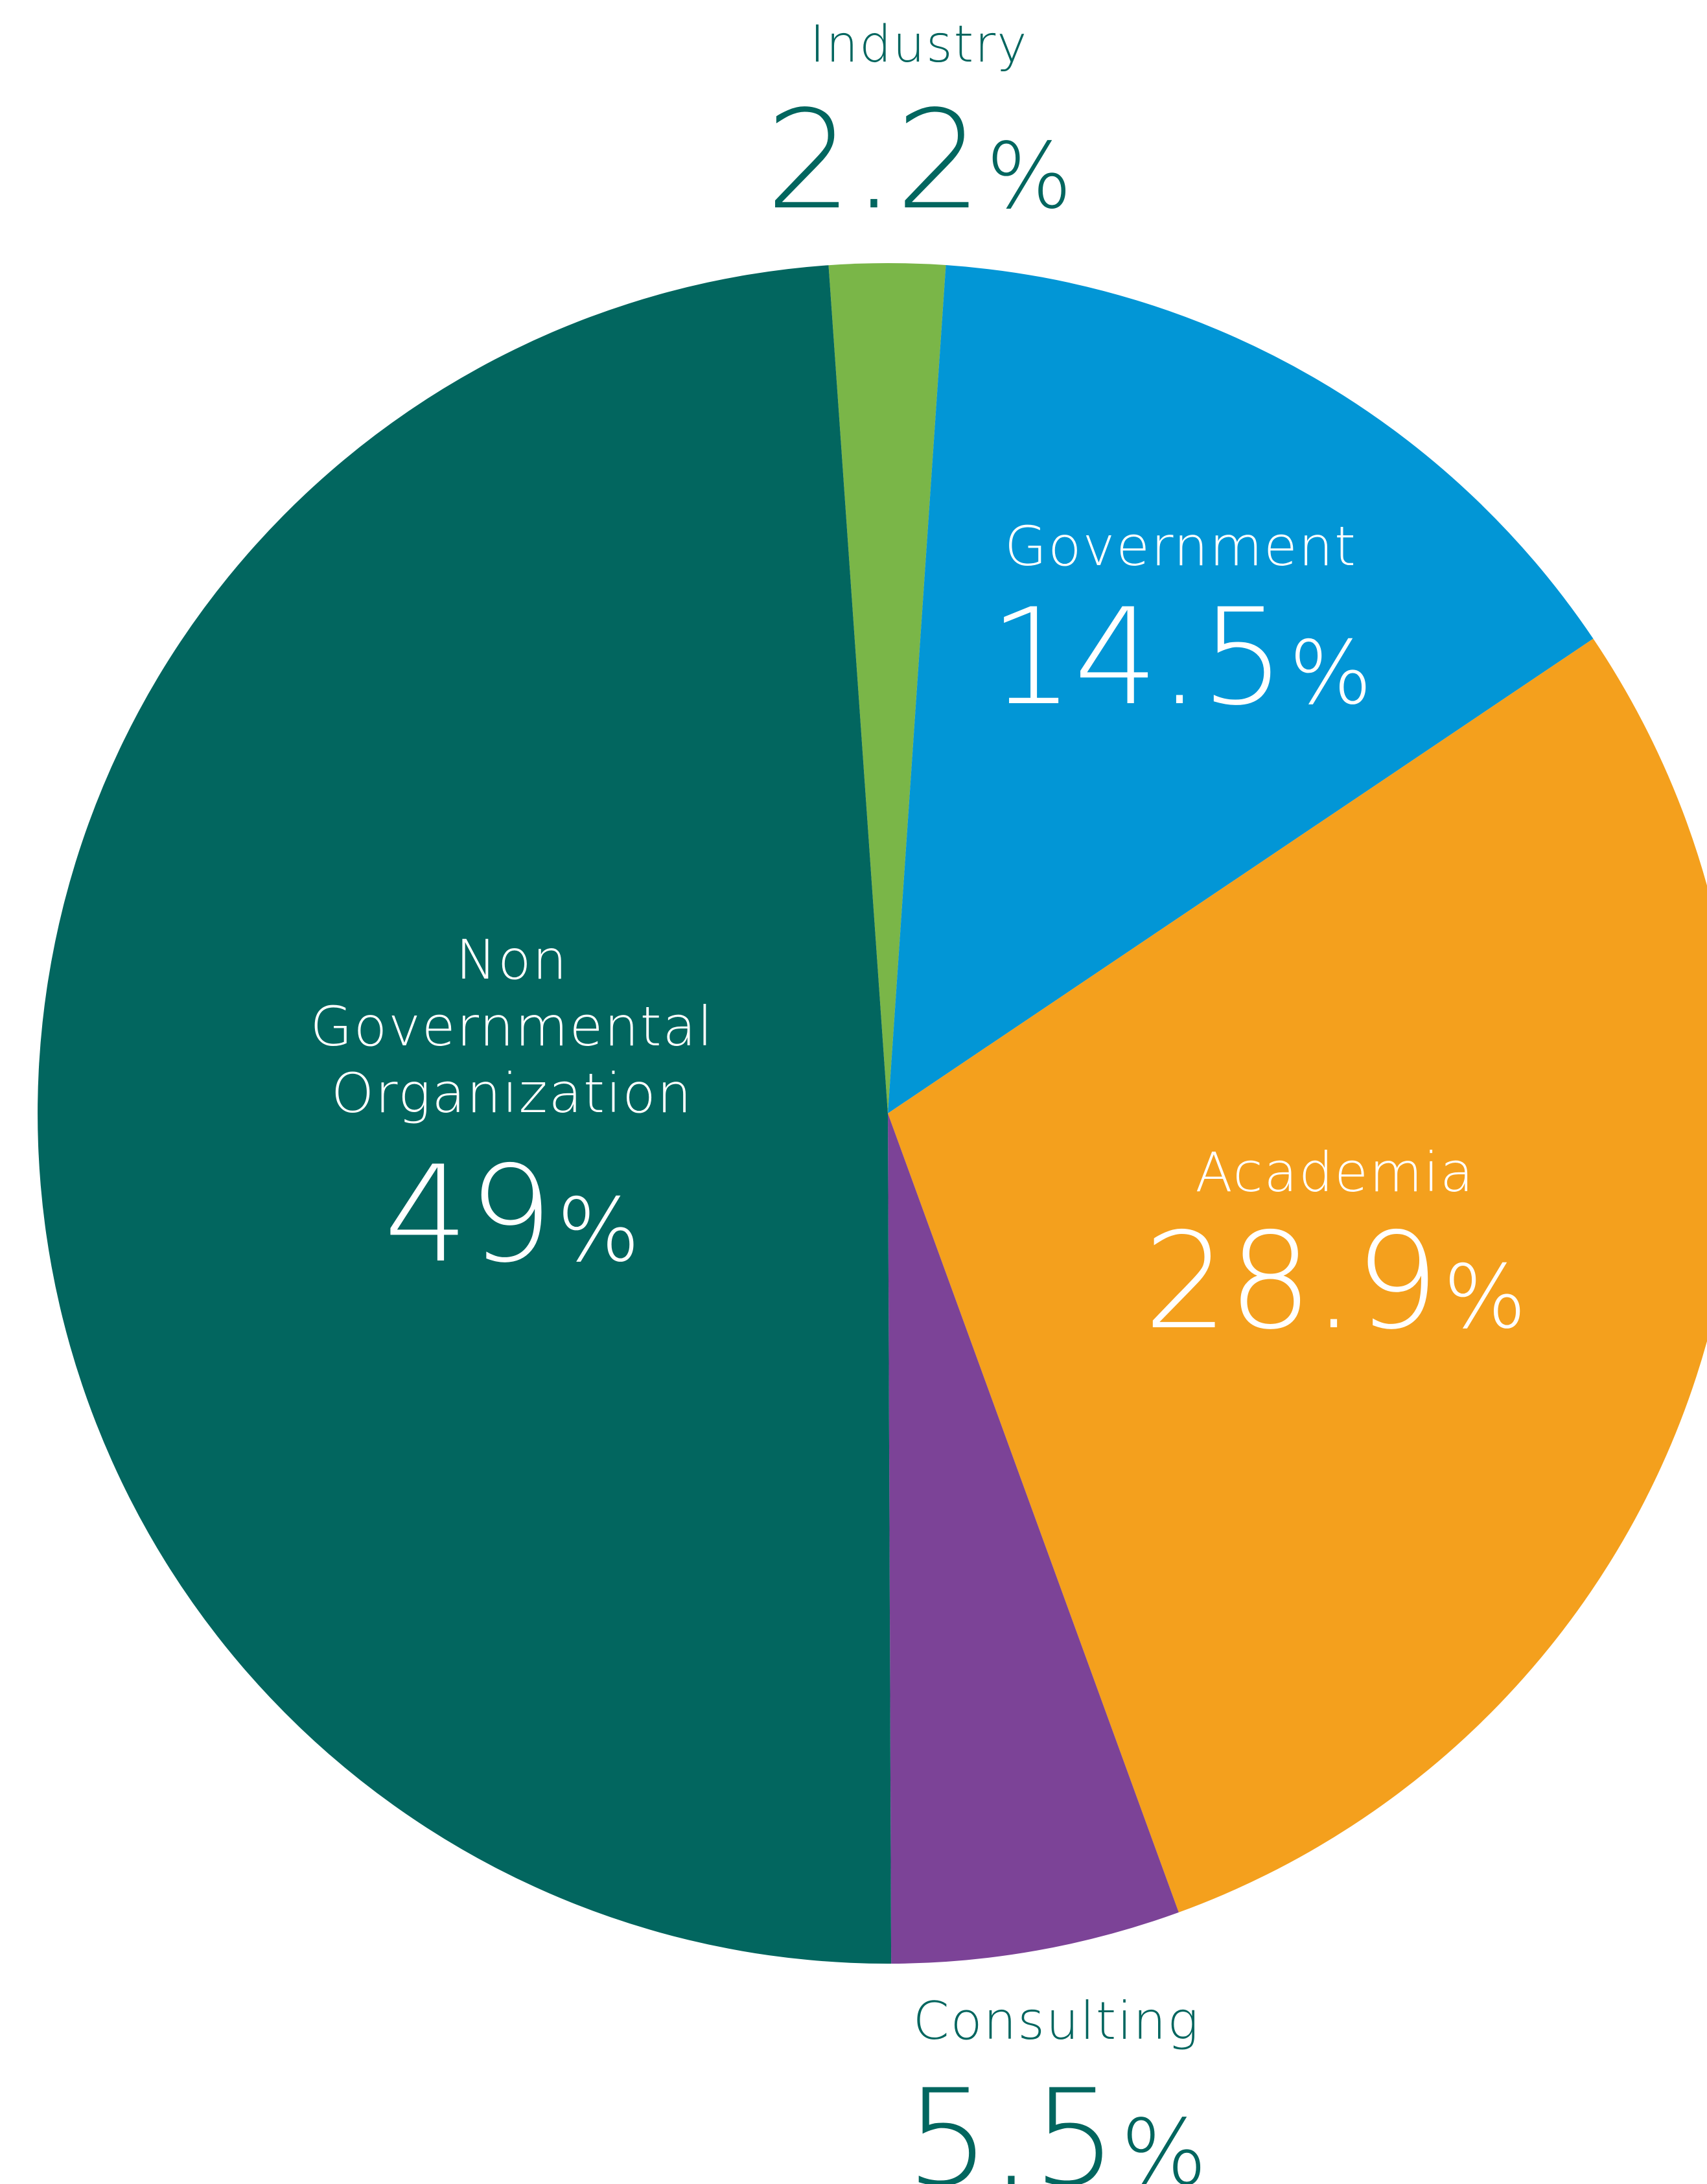 This screenshot has width=1707, height=2184. I want to click on pie-slice-industry, so click(887, 689).